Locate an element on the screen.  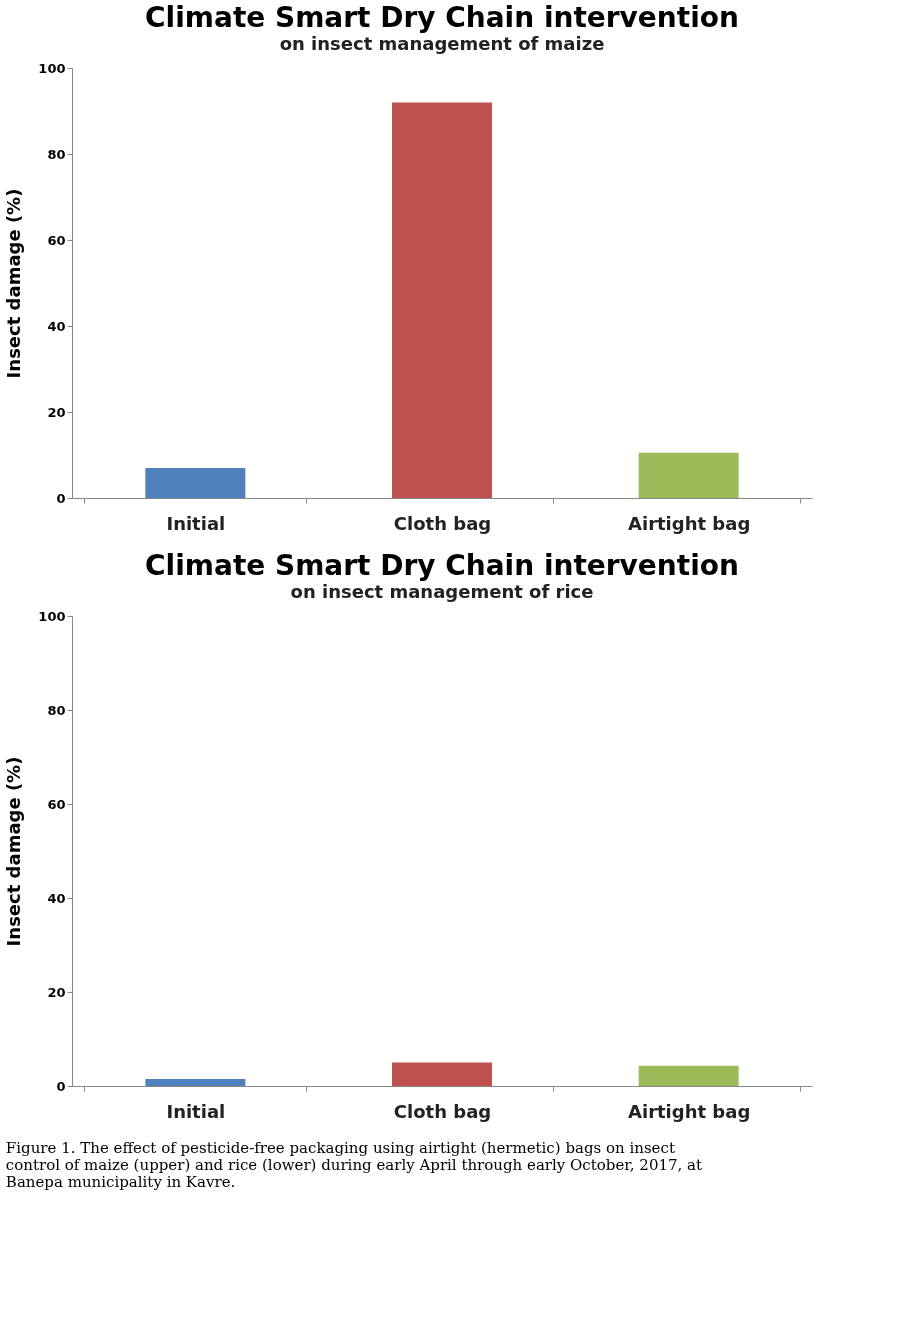
chart-subtitle: on insect management of maize is located at coordinates (442, 43).